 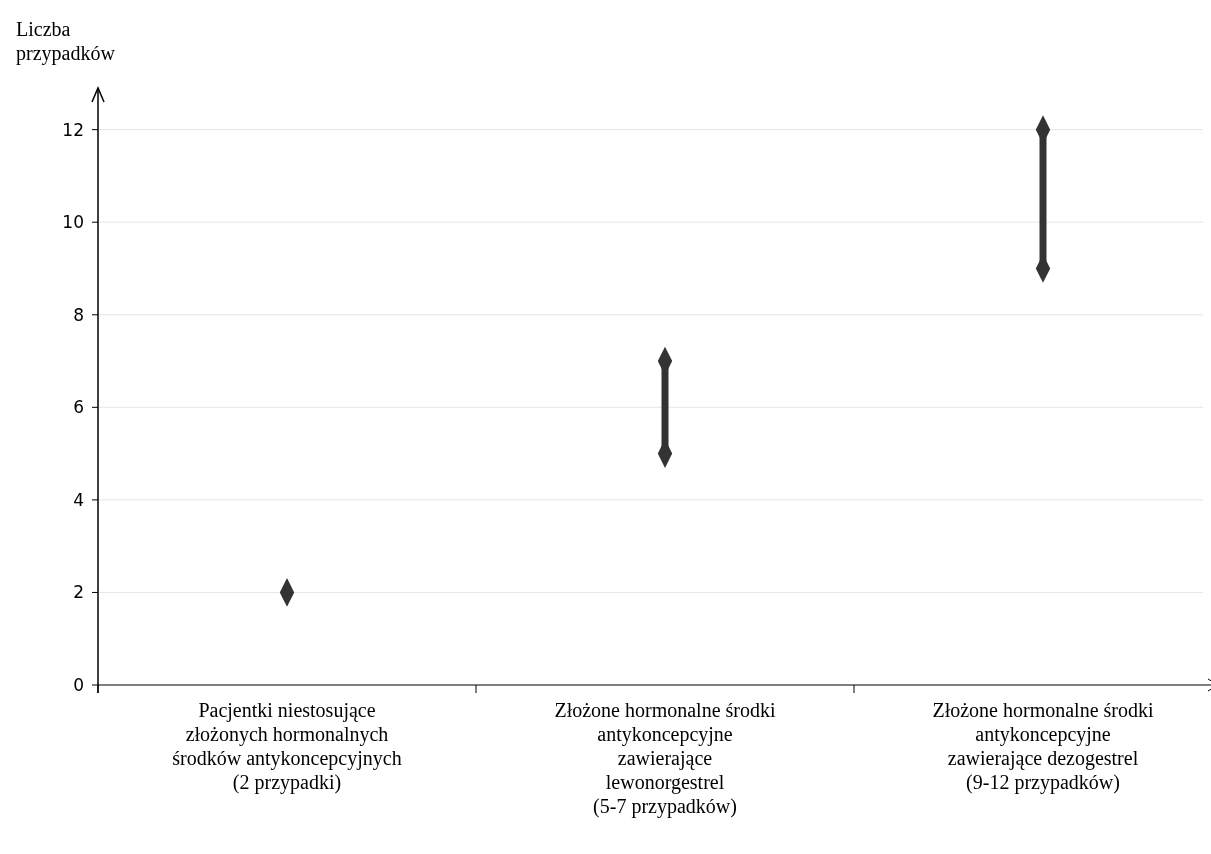 What do you see at coordinates (1043, 746) in the screenshot?
I see `x-tick-label: Złożone hormonalne środki antykoncepcyjne zawierające dezogestrel (9-12 przypadków)` at bounding box center [1043, 746].